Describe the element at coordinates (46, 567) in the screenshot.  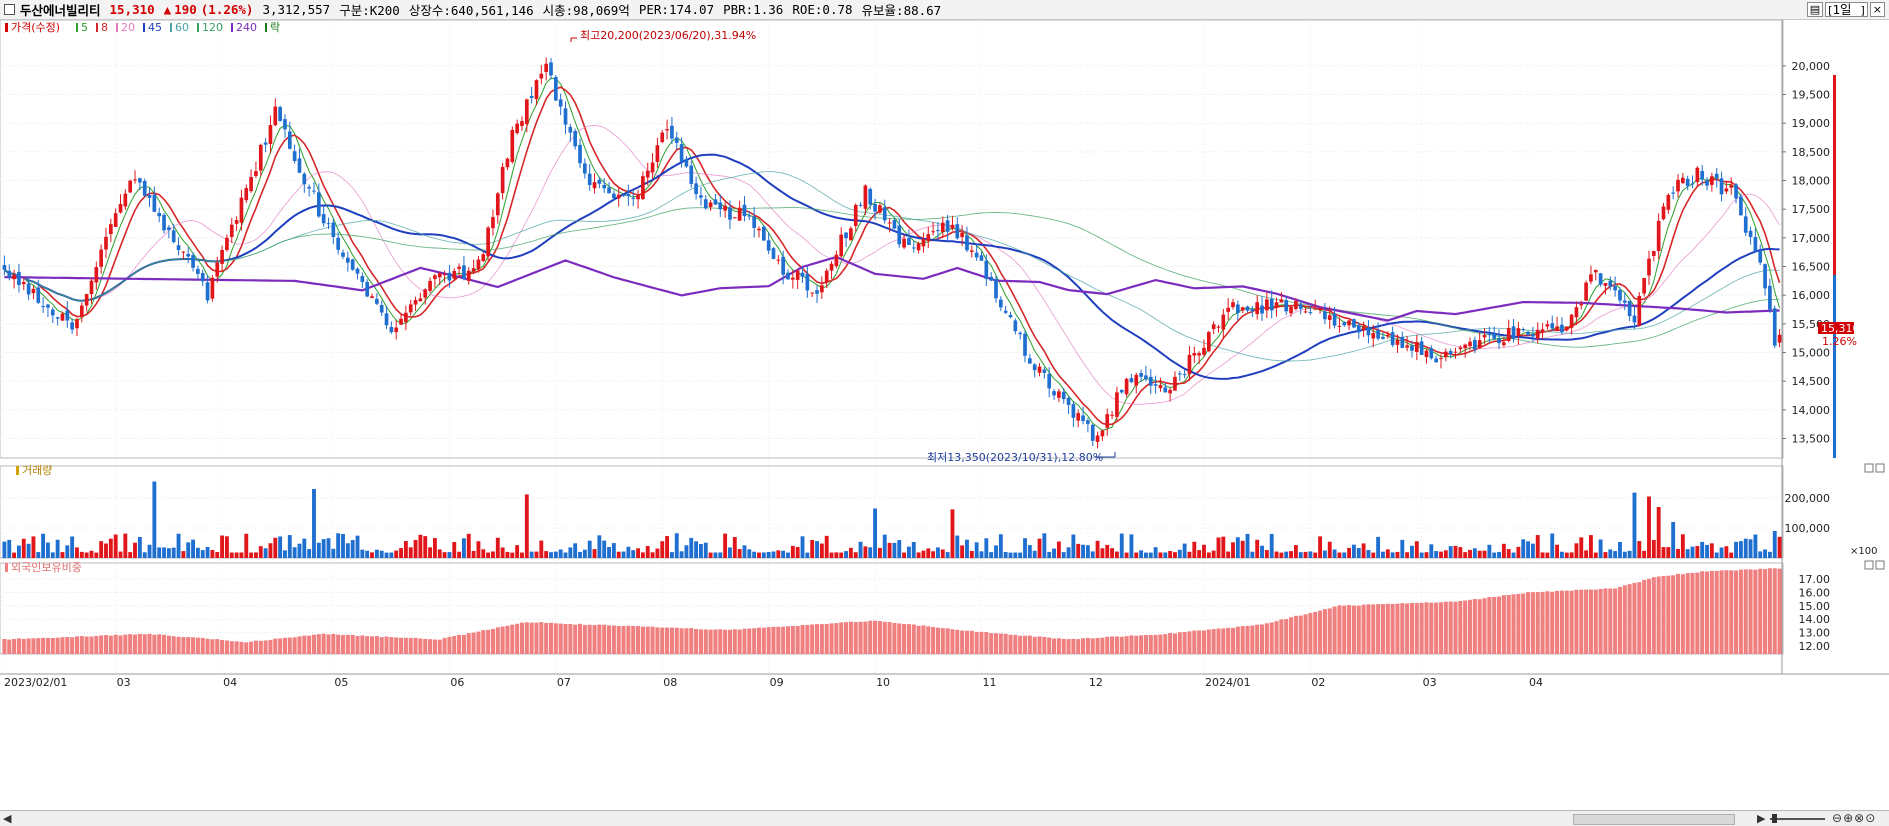
I see `foreign-legend-label: 외국인보유비중` at that location.